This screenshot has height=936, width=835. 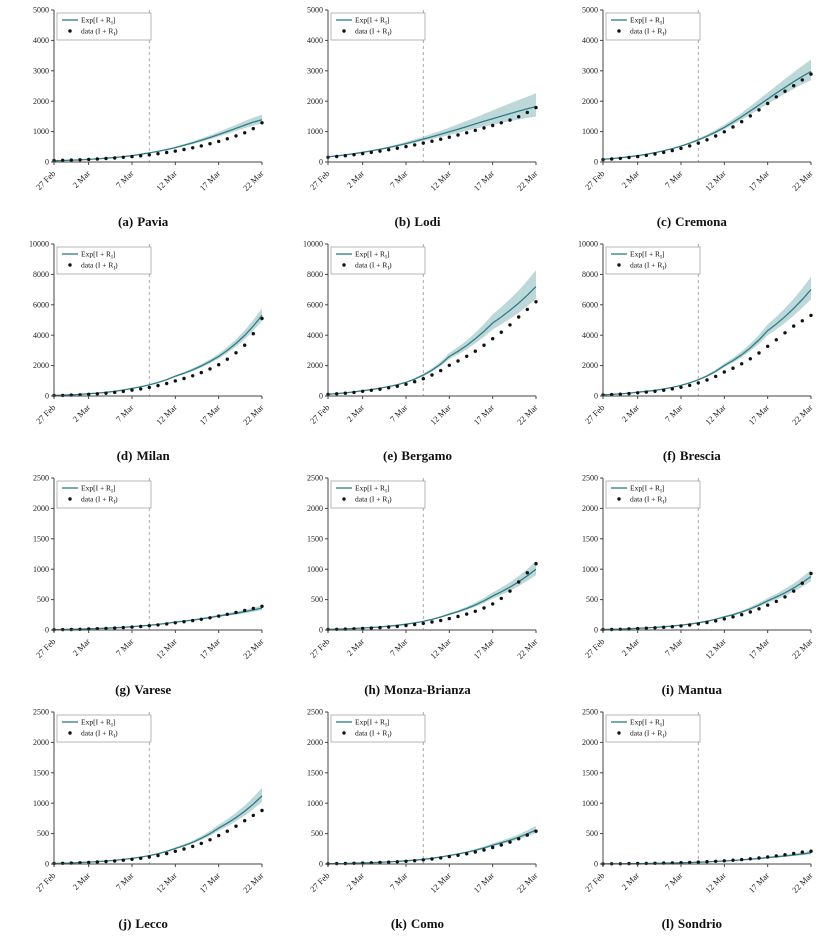 I want to click on y-axis-ticks: 0 1000 2000 3000 4000 5000, so click(x=44, y=86).